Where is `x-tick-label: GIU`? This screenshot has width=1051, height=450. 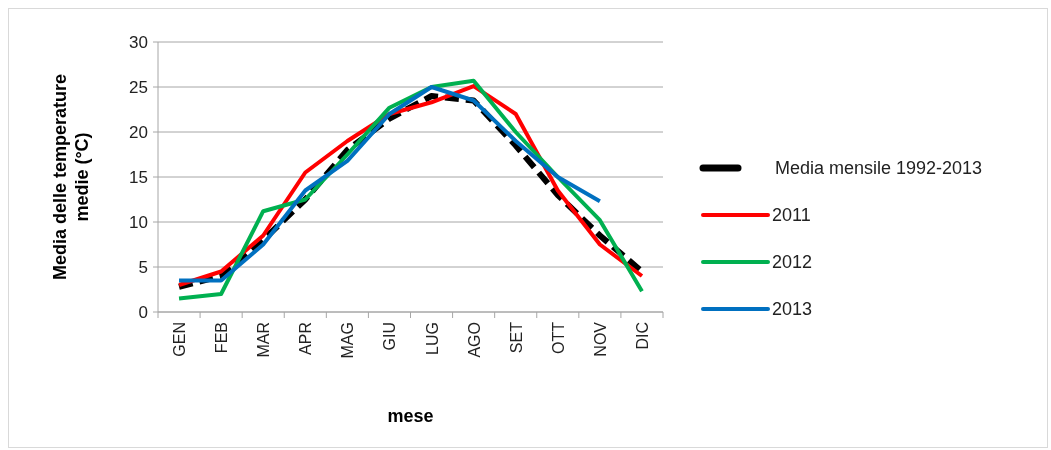 x-tick-label: GIU is located at coordinates (390, 336).